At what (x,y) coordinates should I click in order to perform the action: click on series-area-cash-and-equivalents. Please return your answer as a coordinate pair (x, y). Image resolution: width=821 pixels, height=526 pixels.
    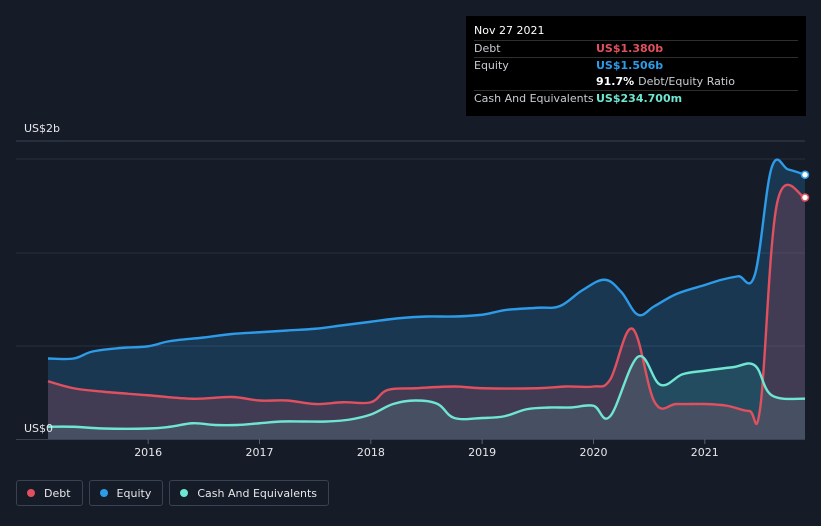
    Looking at the image, I should click on (426, 397).